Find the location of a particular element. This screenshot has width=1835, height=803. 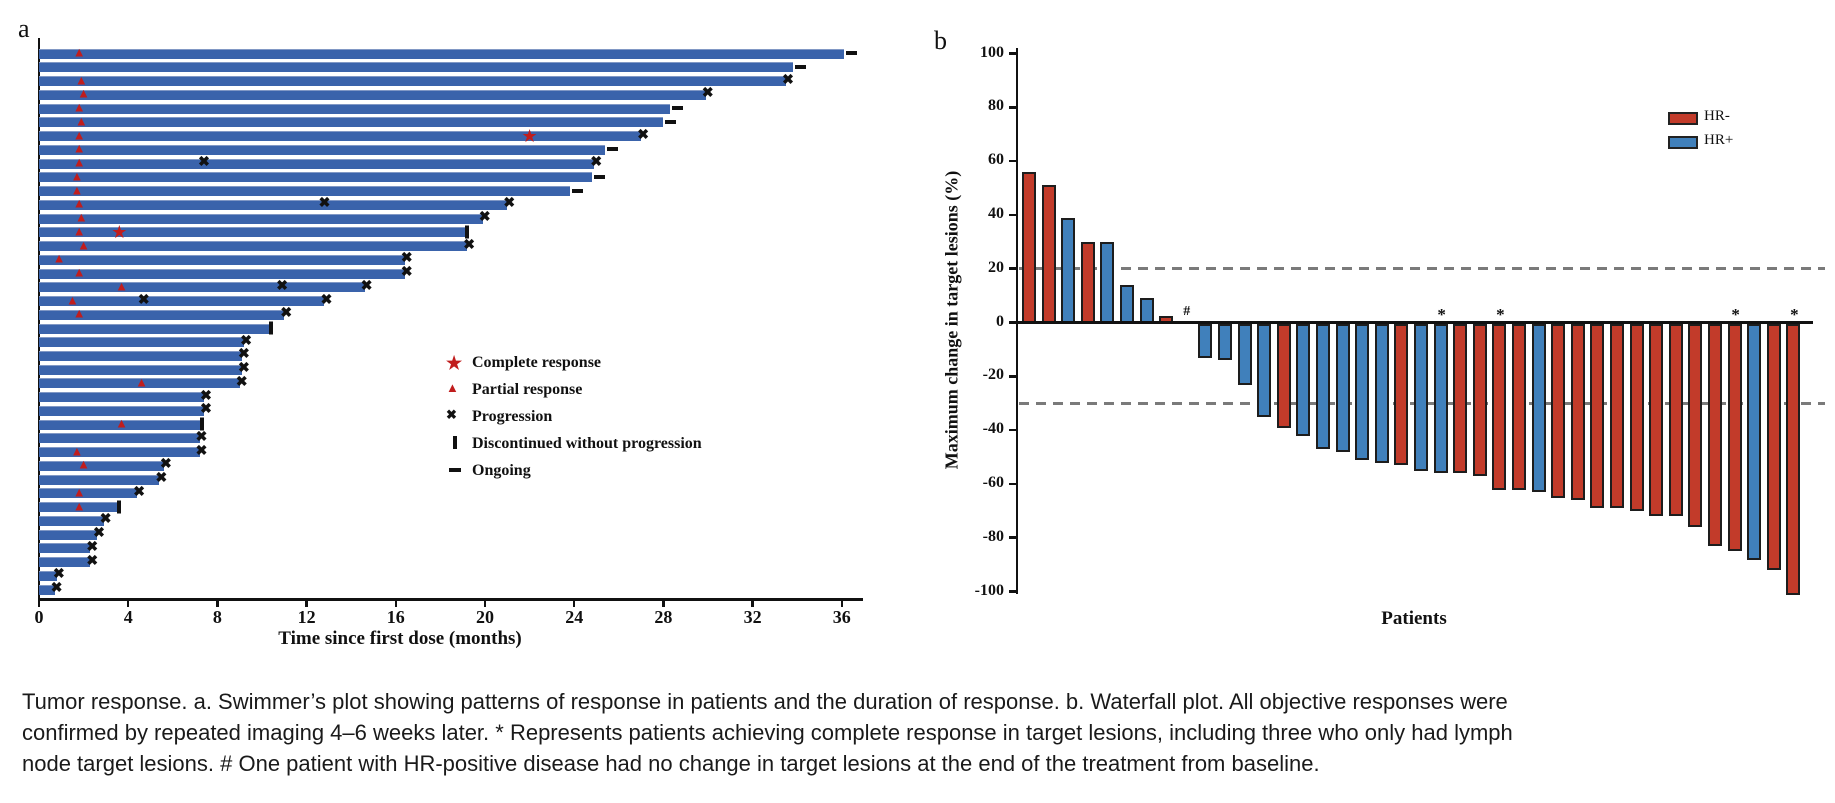

waterfall-baseline is located at coordinates (1414, 322).